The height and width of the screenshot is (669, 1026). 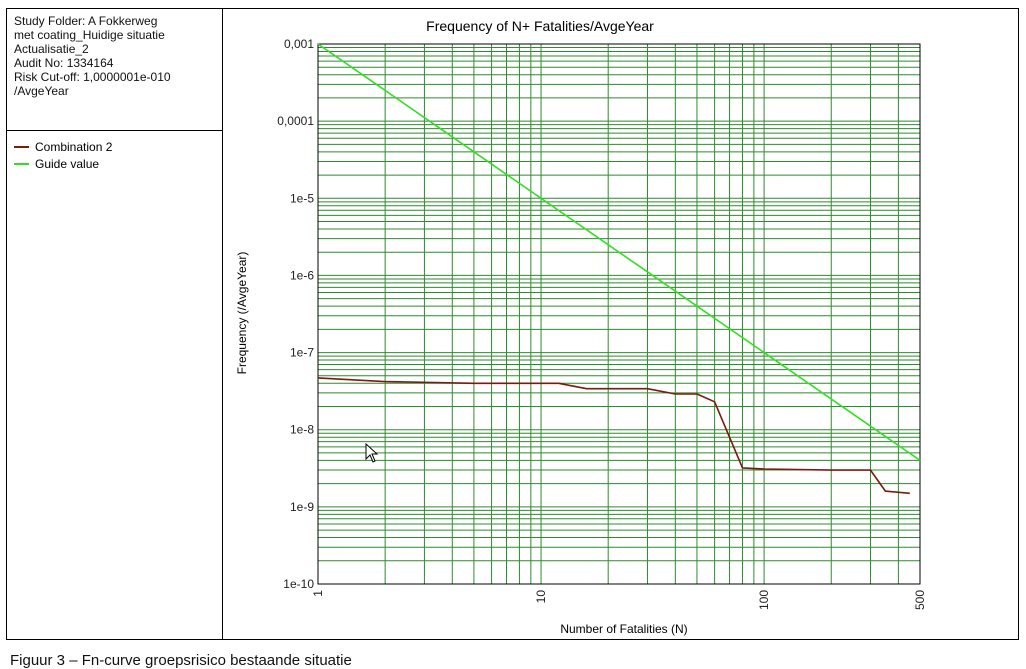 What do you see at coordinates (41, 91) in the screenshot?
I see `study-info-line: /AvgeYear` at bounding box center [41, 91].